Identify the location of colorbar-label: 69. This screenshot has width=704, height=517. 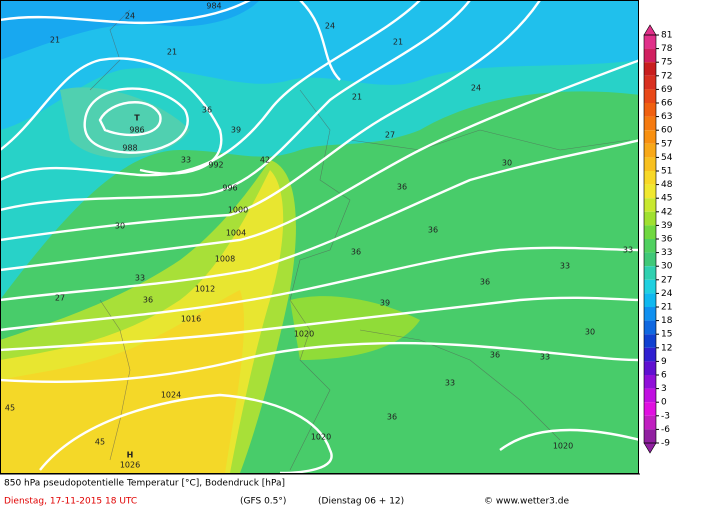
(667, 90).